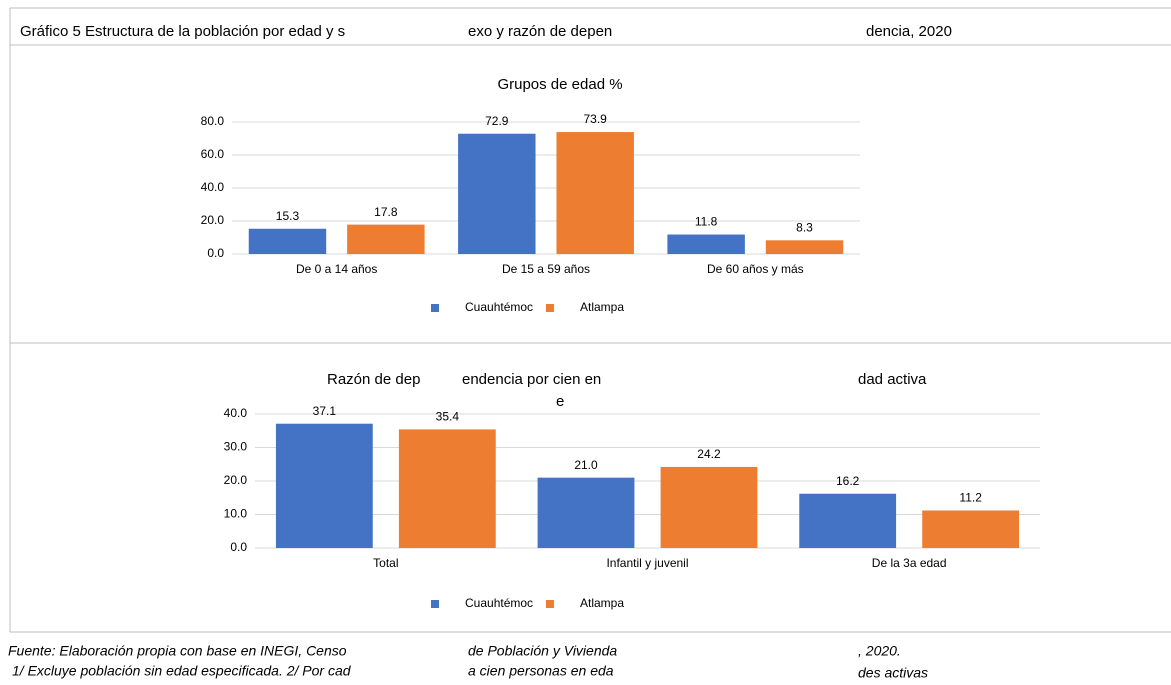 This screenshot has width=1171, height=685. Describe the element at coordinates (909, 31) in the screenshot. I see `title: dencia, 2020` at that location.